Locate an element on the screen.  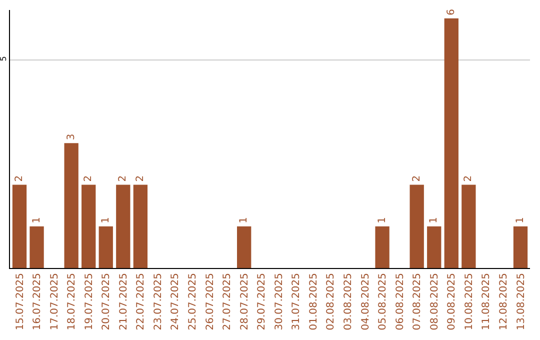
x-tick-label: 13.08.2025 is located at coordinates (521, 301).